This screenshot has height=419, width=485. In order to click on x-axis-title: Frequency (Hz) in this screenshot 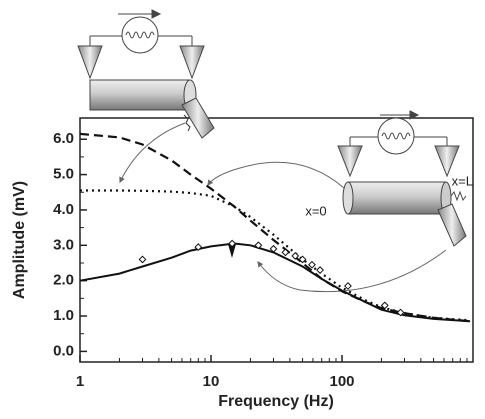, I will do `click(276, 401)`.